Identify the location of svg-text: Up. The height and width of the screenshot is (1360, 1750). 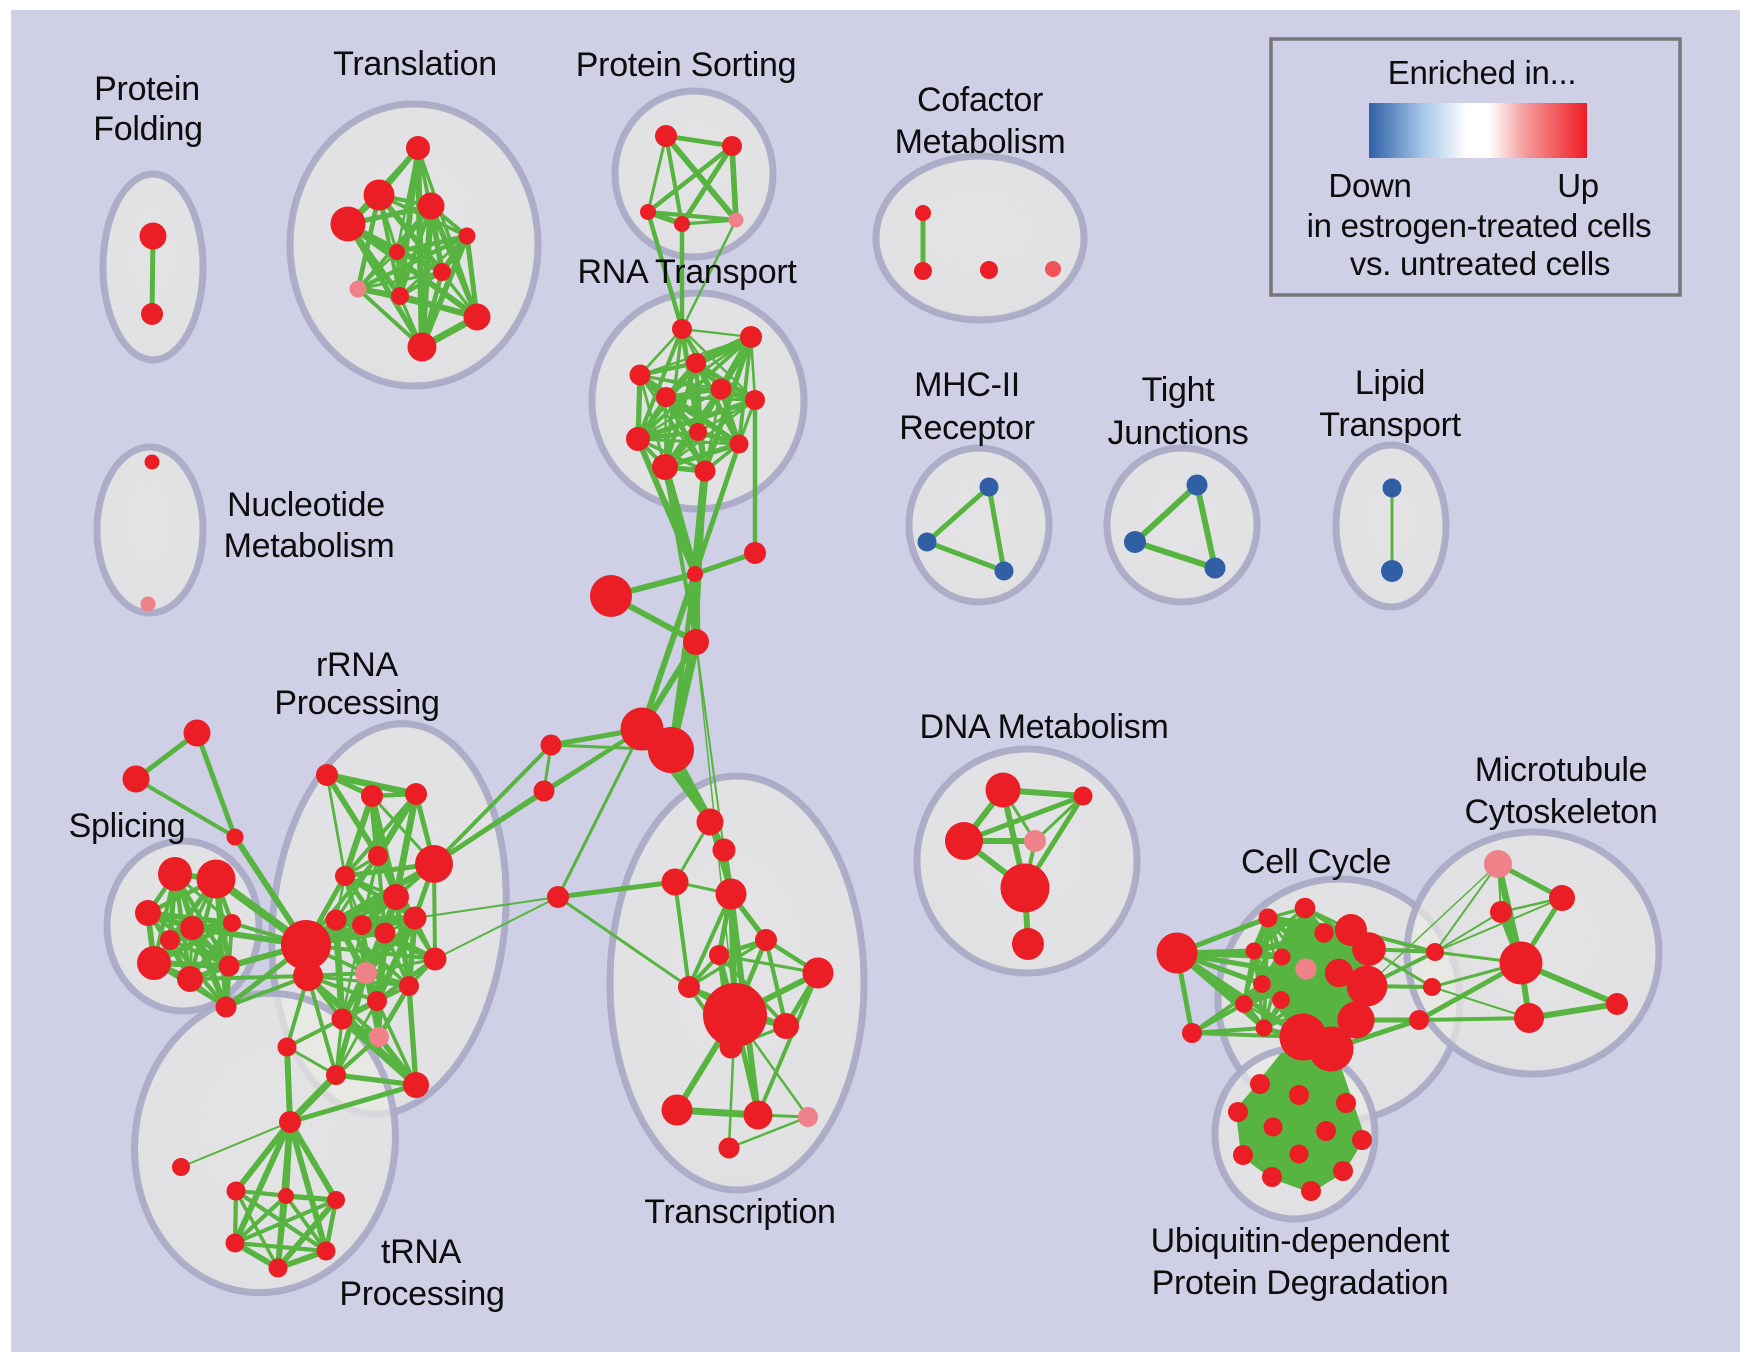
(1578, 185).